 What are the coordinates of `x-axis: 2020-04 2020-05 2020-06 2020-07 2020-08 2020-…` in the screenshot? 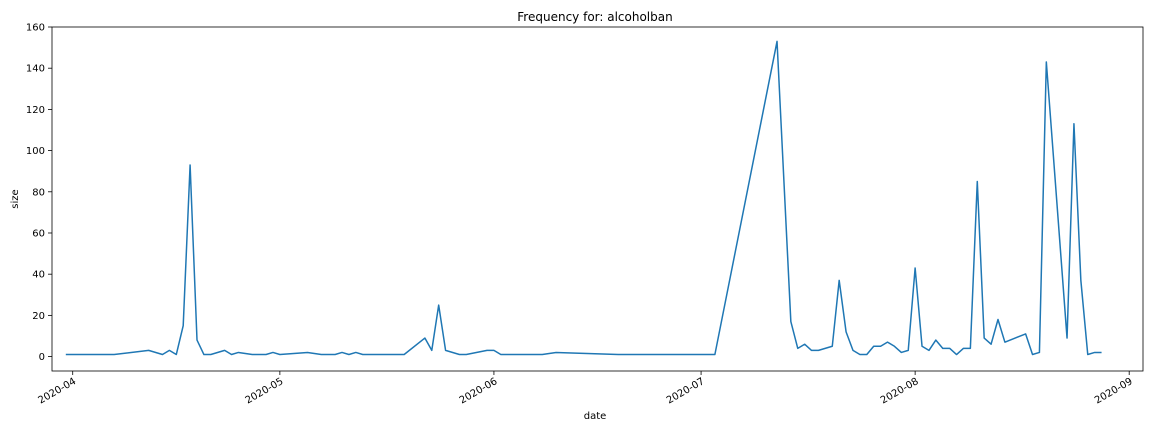 It's located at (586, 388).